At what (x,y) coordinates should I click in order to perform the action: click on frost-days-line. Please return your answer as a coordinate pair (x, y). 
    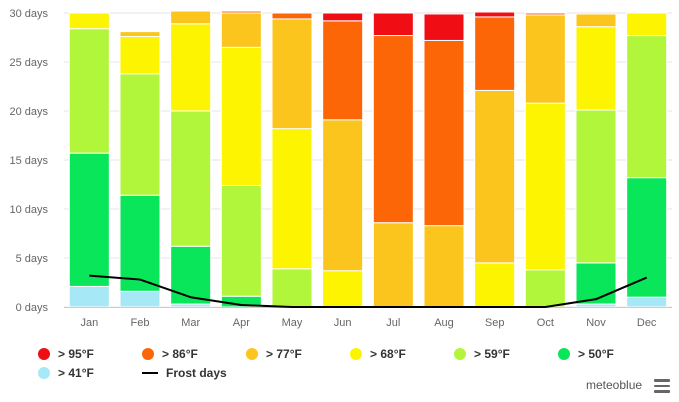
    Looking at the image, I should click on (368, 291).